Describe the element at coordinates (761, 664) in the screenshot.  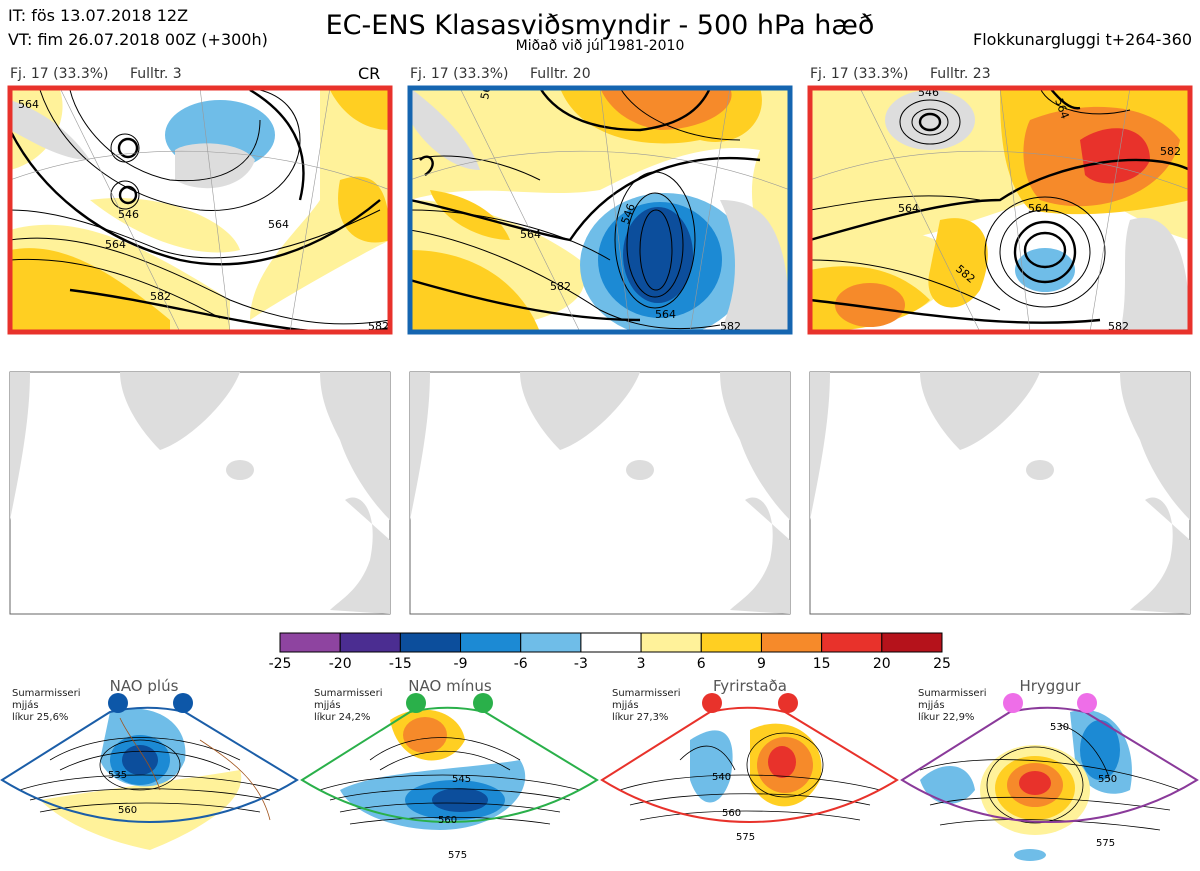
I see `colorbar-tick-label: 9` at that location.